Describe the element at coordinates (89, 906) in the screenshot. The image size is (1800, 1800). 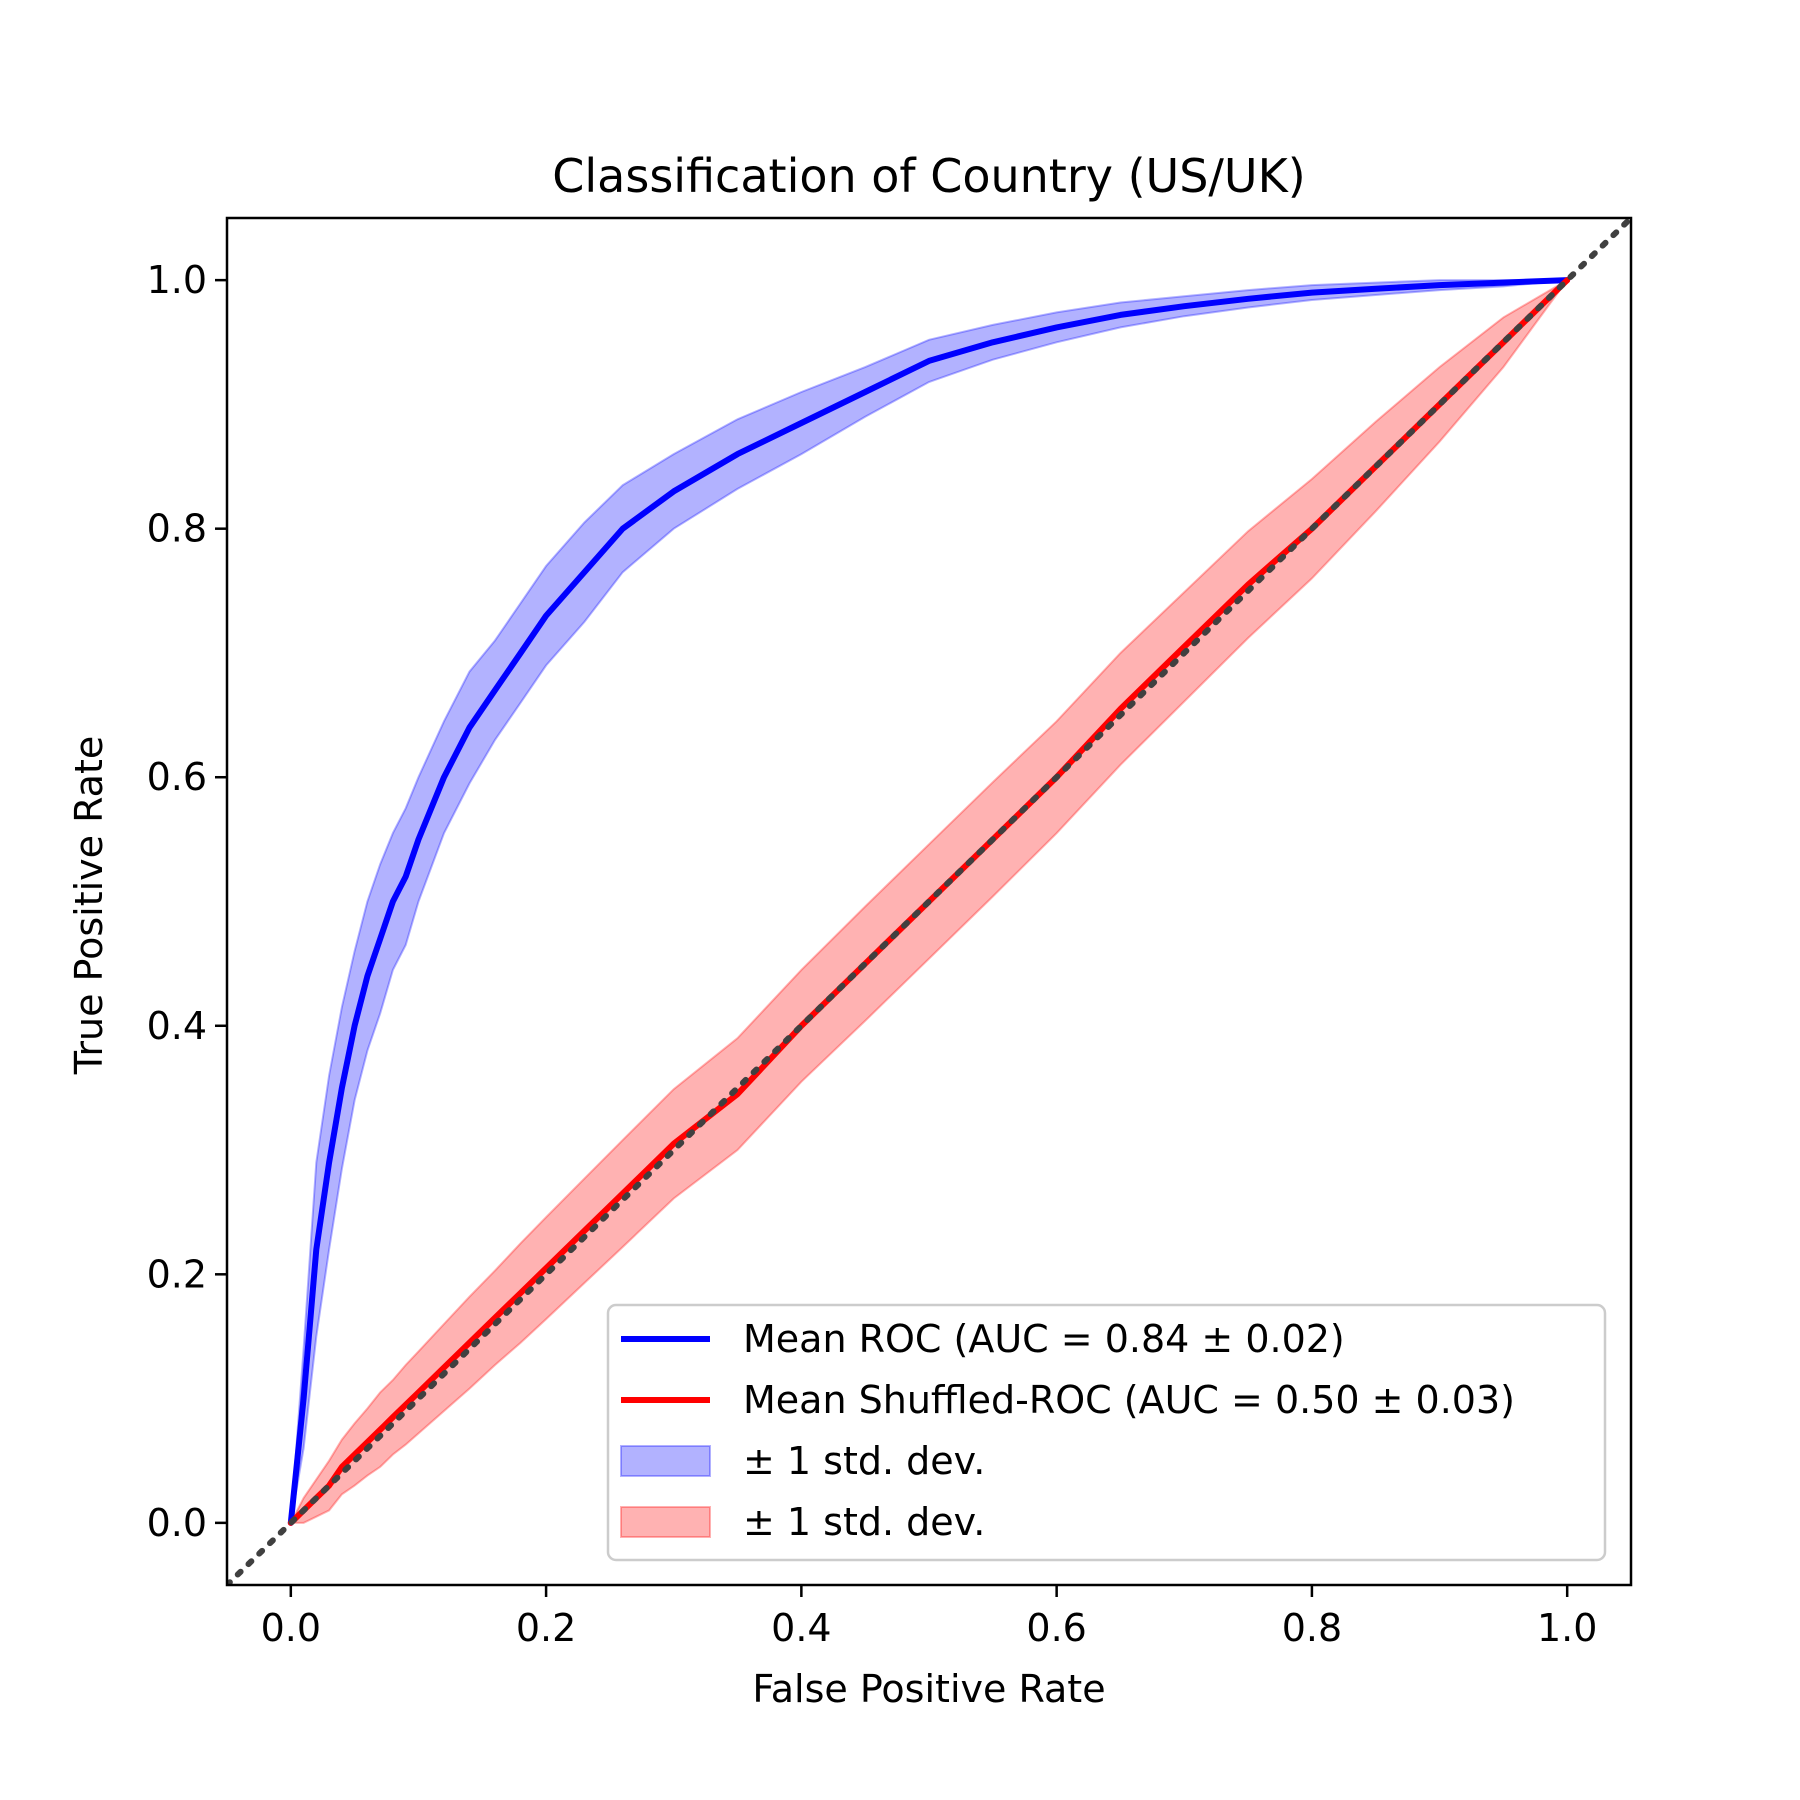
I see `y-axis-label: True Positive Rate` at that location.